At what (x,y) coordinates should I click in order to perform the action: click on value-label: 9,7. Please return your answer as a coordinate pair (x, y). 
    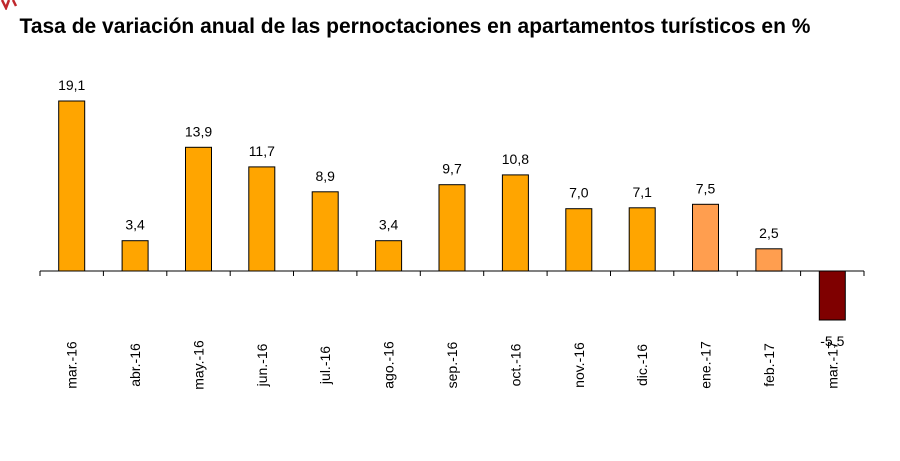
    Looking at the image, I should click on (452, 169).